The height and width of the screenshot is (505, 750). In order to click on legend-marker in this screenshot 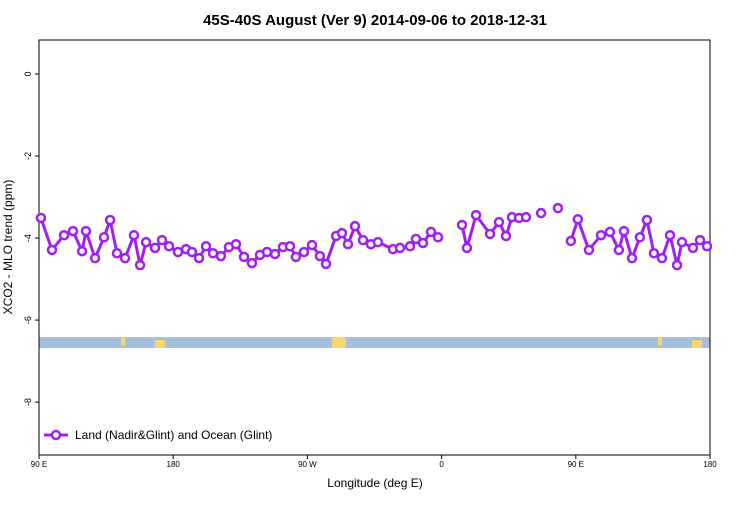, I will do `click(56, 435)`.